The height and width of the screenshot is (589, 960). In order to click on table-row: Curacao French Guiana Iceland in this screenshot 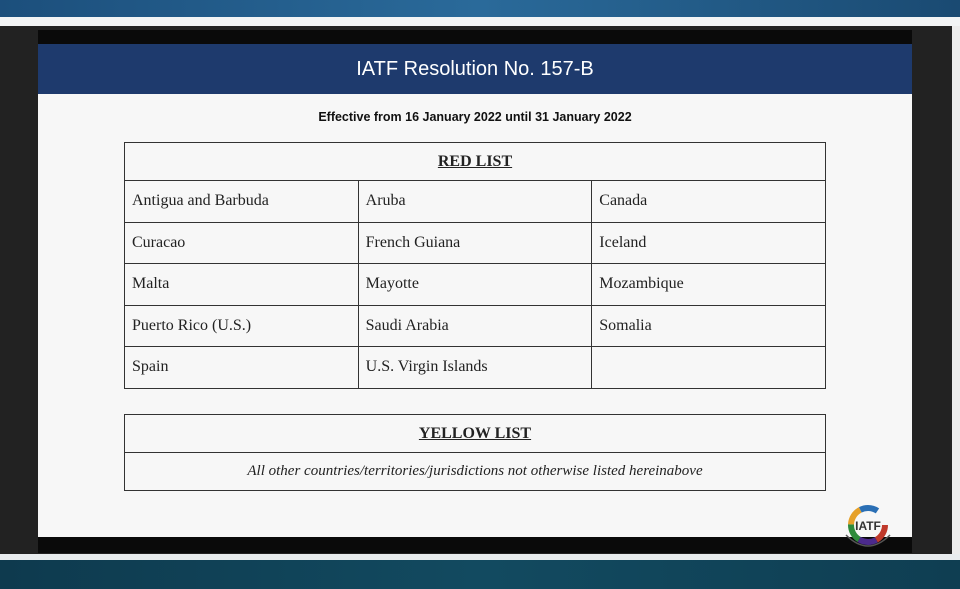, I will do `click(475, 242)`.